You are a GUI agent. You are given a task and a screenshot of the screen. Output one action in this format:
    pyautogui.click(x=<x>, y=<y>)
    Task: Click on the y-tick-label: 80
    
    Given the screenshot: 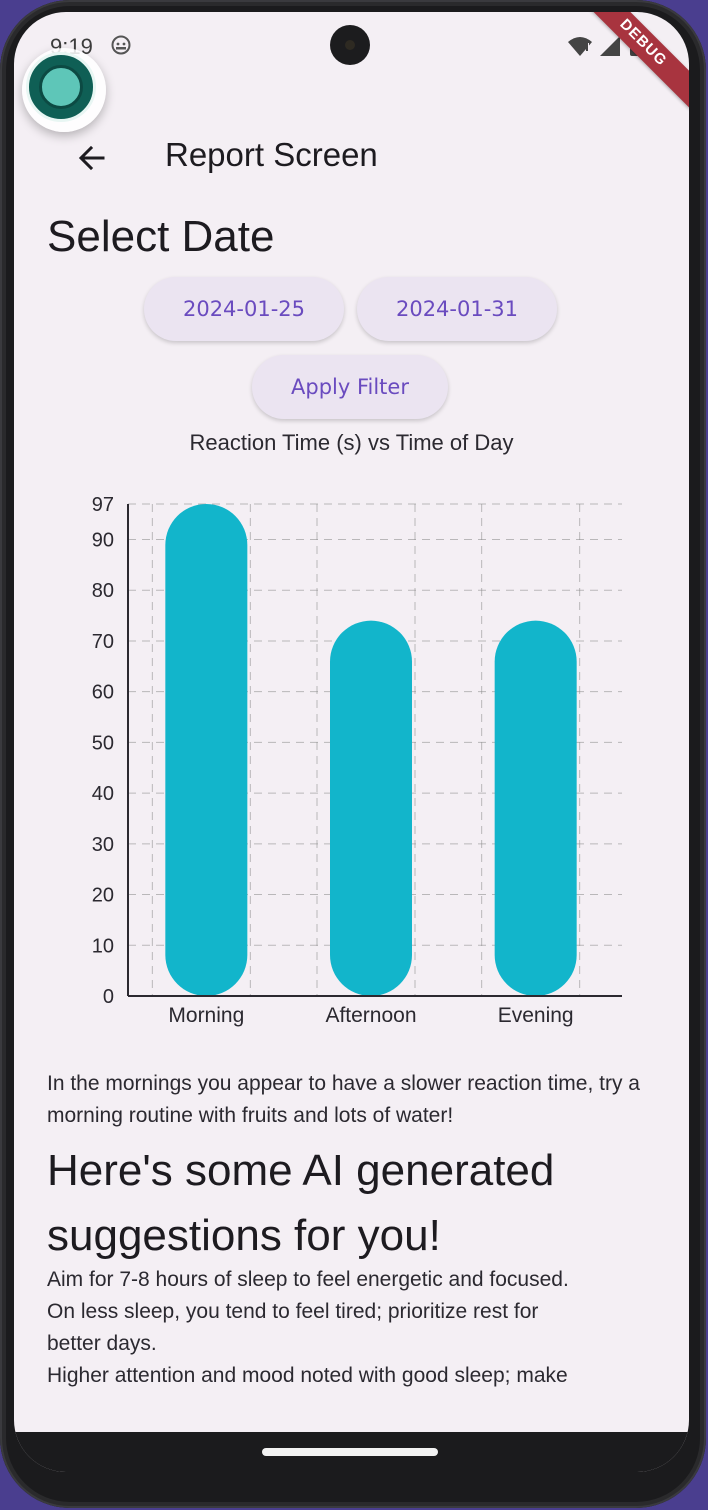 What is the action you would take?
    pyautogui.click(x=103, y=591)
    